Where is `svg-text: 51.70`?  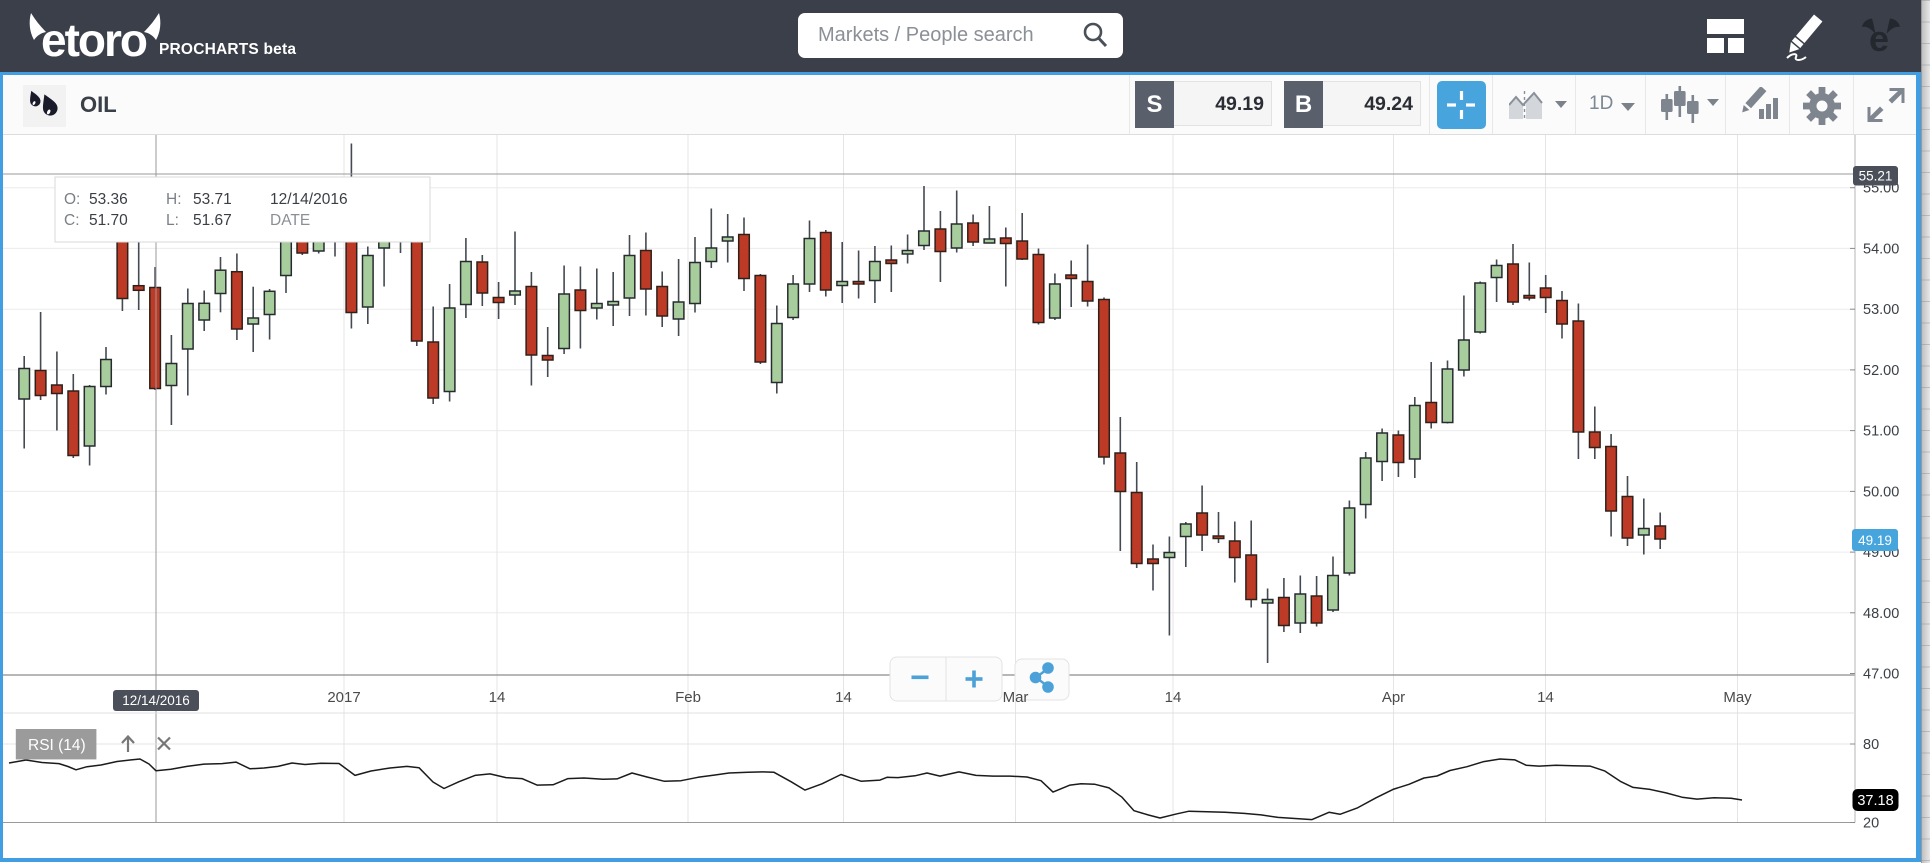 svg-text: 51.70 is located at coordinates (108, 220).